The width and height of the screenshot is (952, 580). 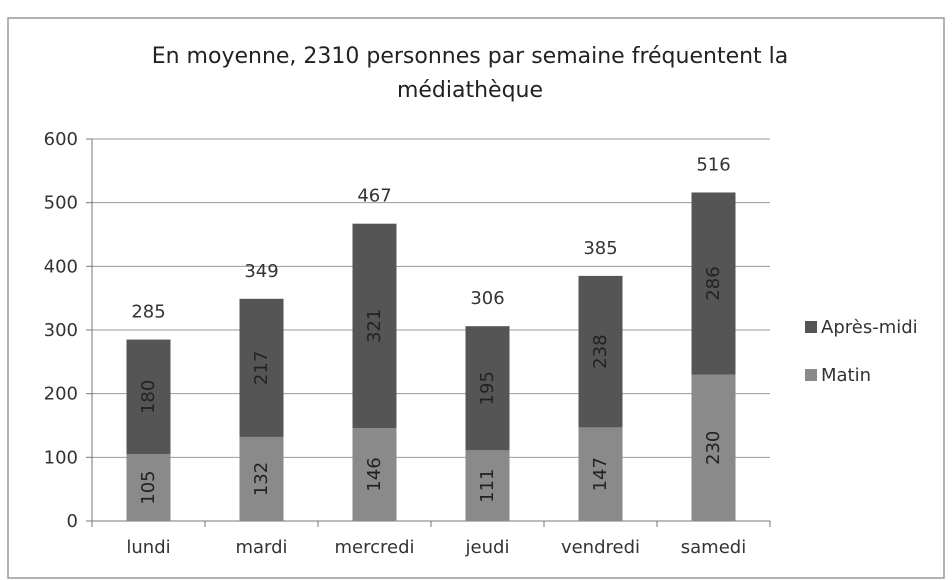 I want to click on y-tick-label: 100, so click(x=61, y=457).